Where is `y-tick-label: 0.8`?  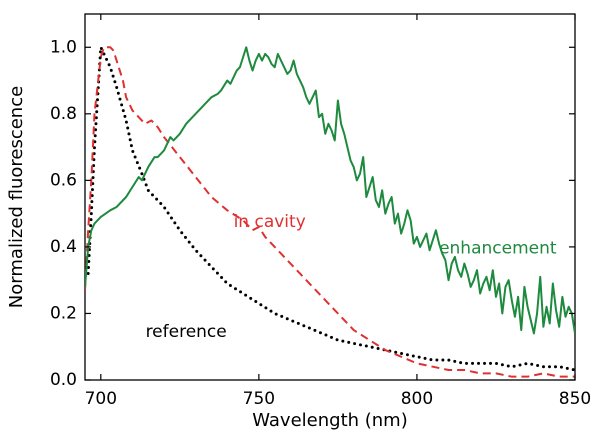 y-tick-label: 0.8 is located at coordinates (63, 114).